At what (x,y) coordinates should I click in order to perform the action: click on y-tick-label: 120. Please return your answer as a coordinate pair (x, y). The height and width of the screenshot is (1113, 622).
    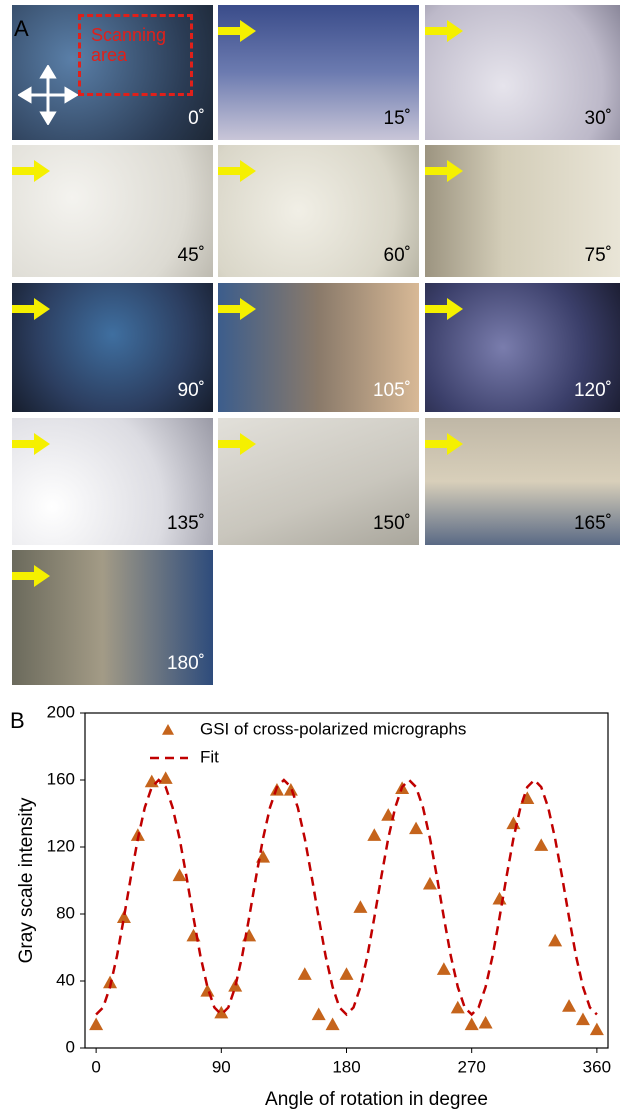
    Looking at the image, I should click on (61, 845).